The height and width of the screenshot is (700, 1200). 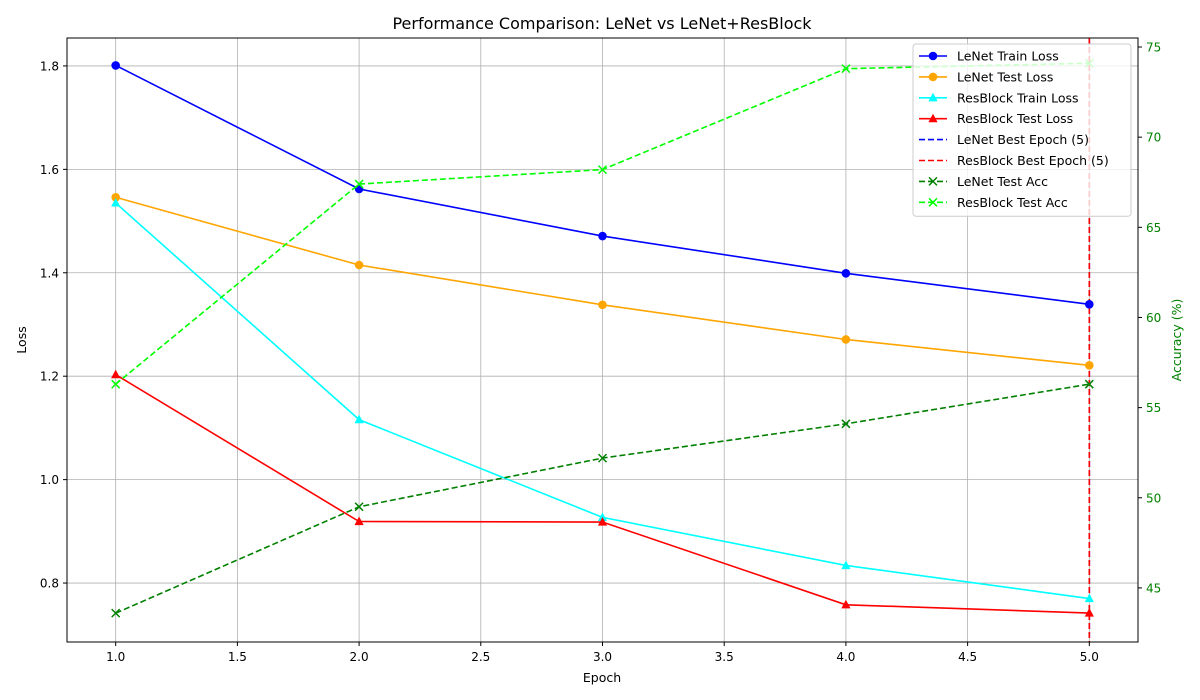 What do you see at coordinates (1033, 160) in the screenshot?
I see `legend-label: ResBlock Best Epoch (5)` at bounding box center [1033, 160].